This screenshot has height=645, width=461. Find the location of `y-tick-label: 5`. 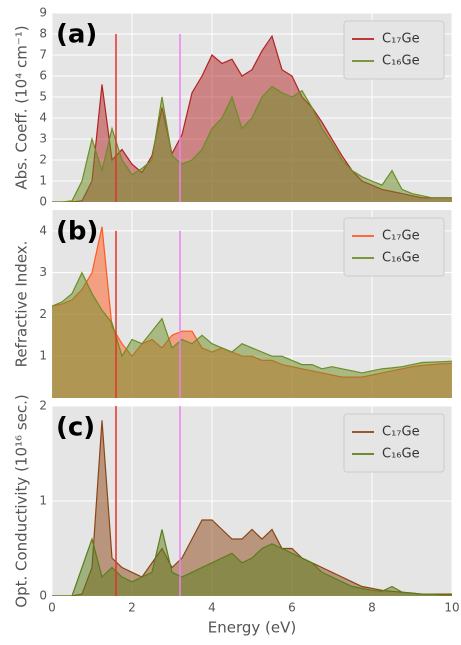

y-tick-label: 5 is located at coordinates (43, 97).